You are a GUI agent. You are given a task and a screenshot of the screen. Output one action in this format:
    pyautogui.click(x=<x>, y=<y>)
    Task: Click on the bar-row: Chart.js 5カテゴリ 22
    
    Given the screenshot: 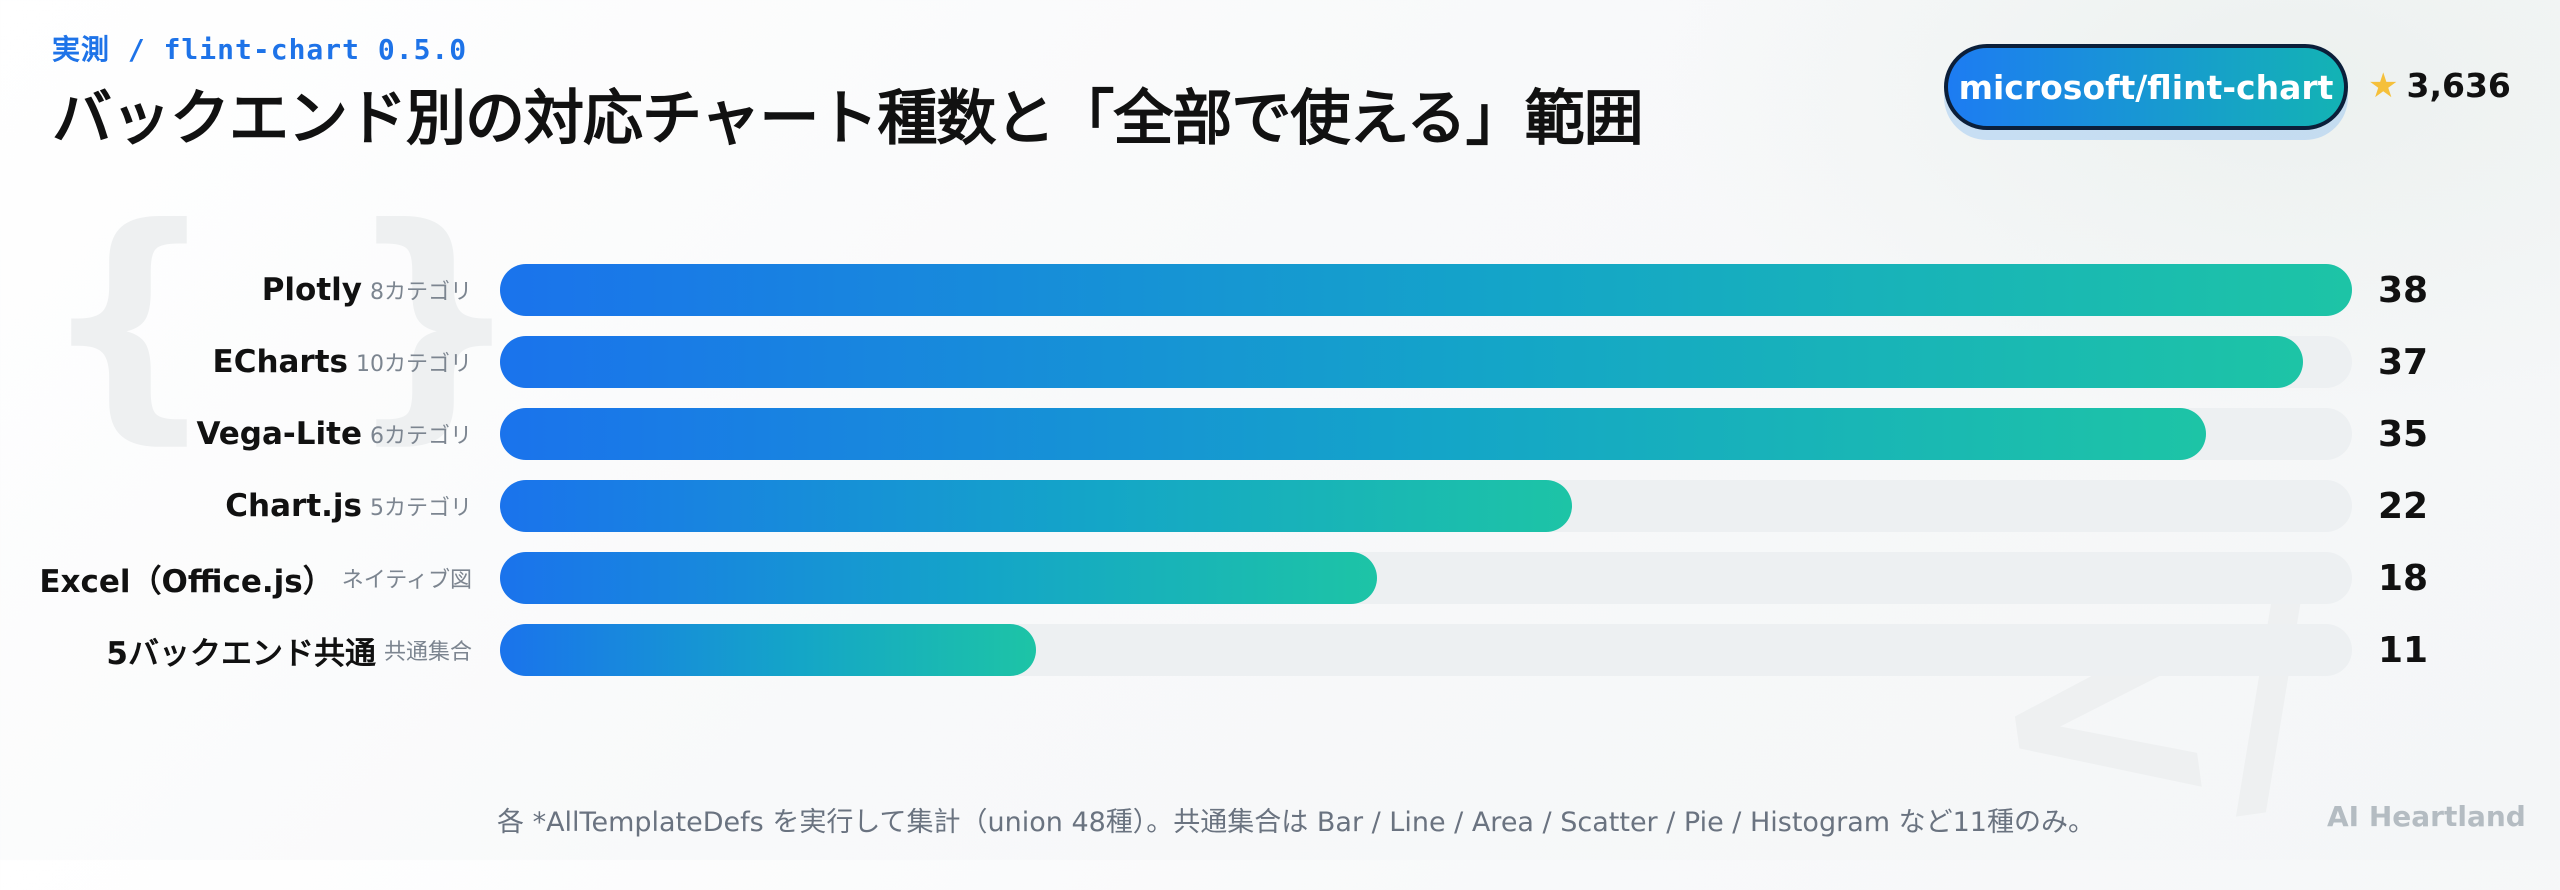 What is the action you would take?
    pyautogui.click(x=1280, y=506)
    